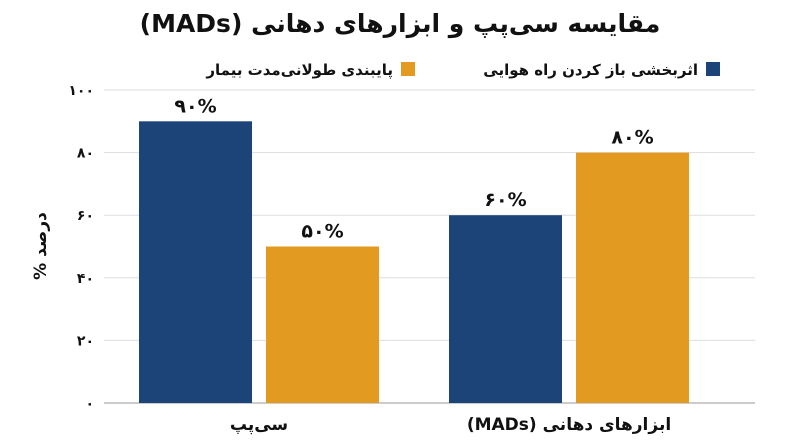 The width and height of the screenshot is (800, 447). What do you see at coordinates (408, 69) in the screenshot?
I see `legend-swatch-long-term-adherence` at bounding box center [408, 69].